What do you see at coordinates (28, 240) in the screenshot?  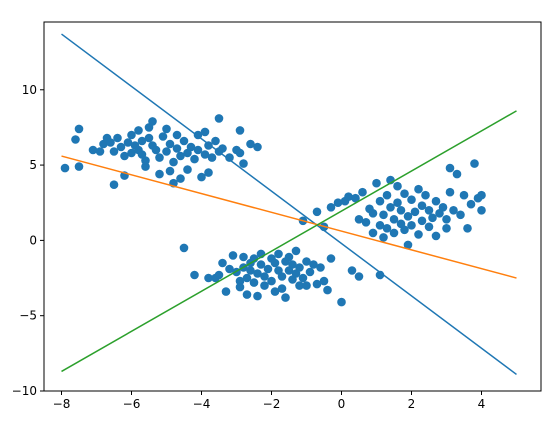 I see `y-axis: −10 −5 0 5 10` at bounding box center [28, 240].